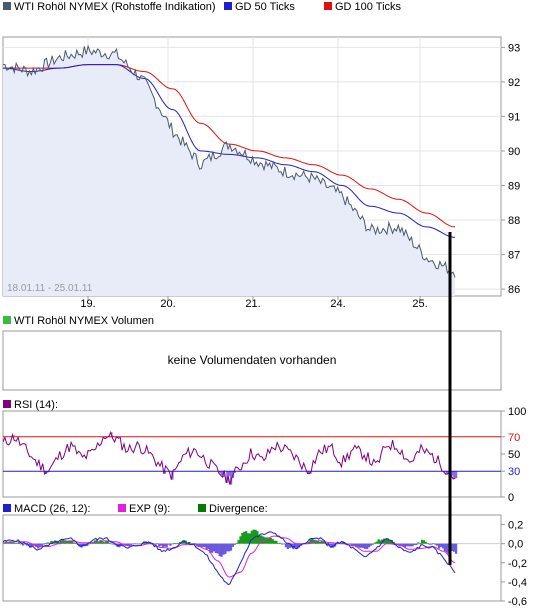  Describe the element at coordinates (7, 404) in the screenshot. I see `rsi-legend-swatch` at that location.